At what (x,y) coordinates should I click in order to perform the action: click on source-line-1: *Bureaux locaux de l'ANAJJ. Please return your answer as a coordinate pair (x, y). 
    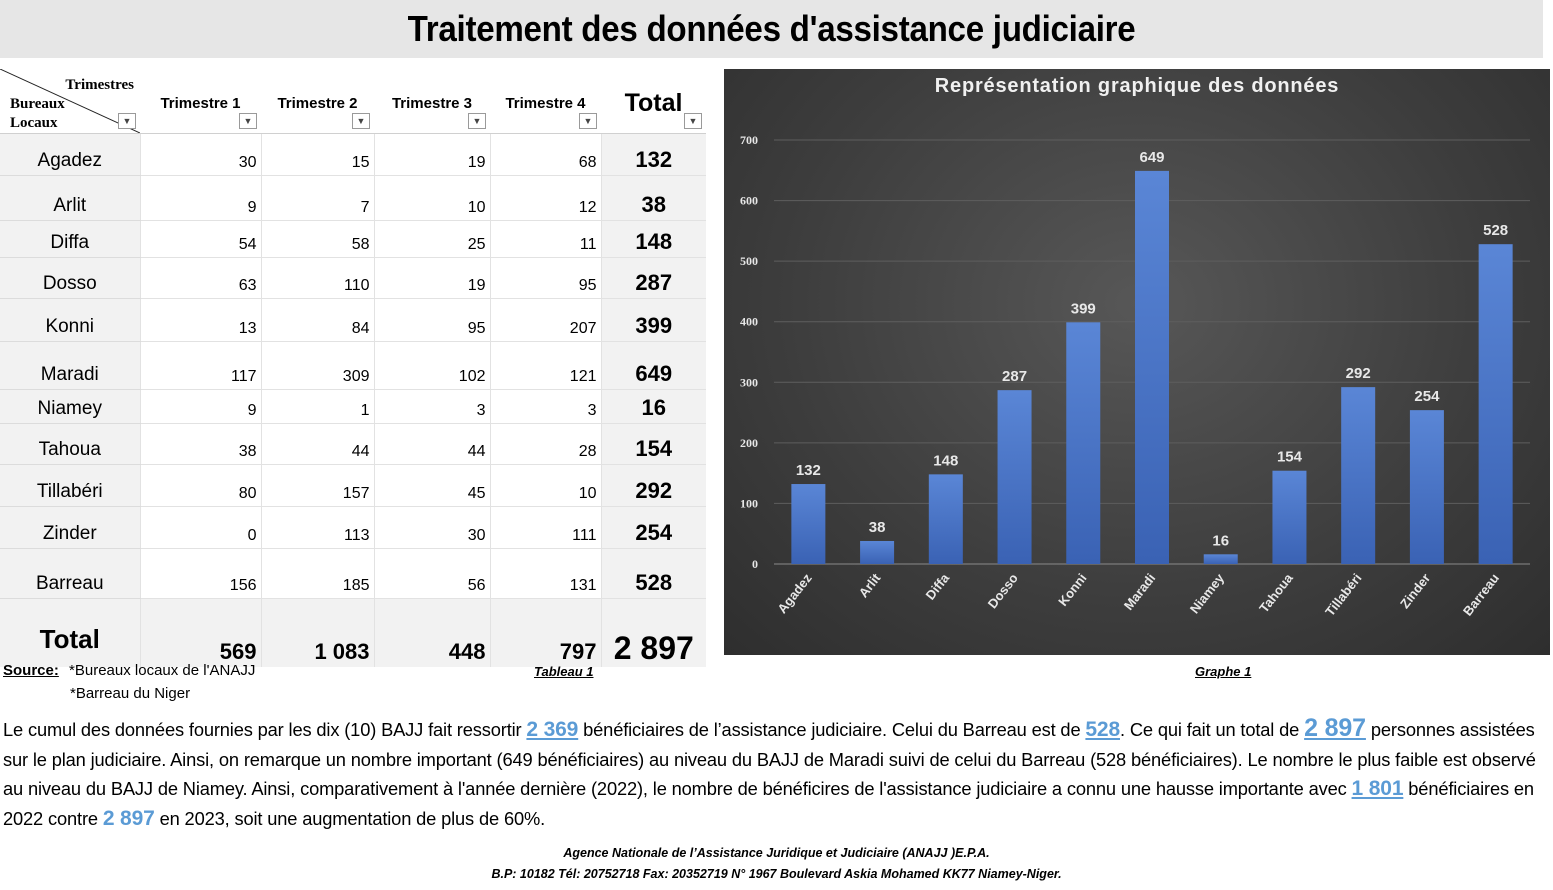
    Looking at the image, I should click on (162, 670).